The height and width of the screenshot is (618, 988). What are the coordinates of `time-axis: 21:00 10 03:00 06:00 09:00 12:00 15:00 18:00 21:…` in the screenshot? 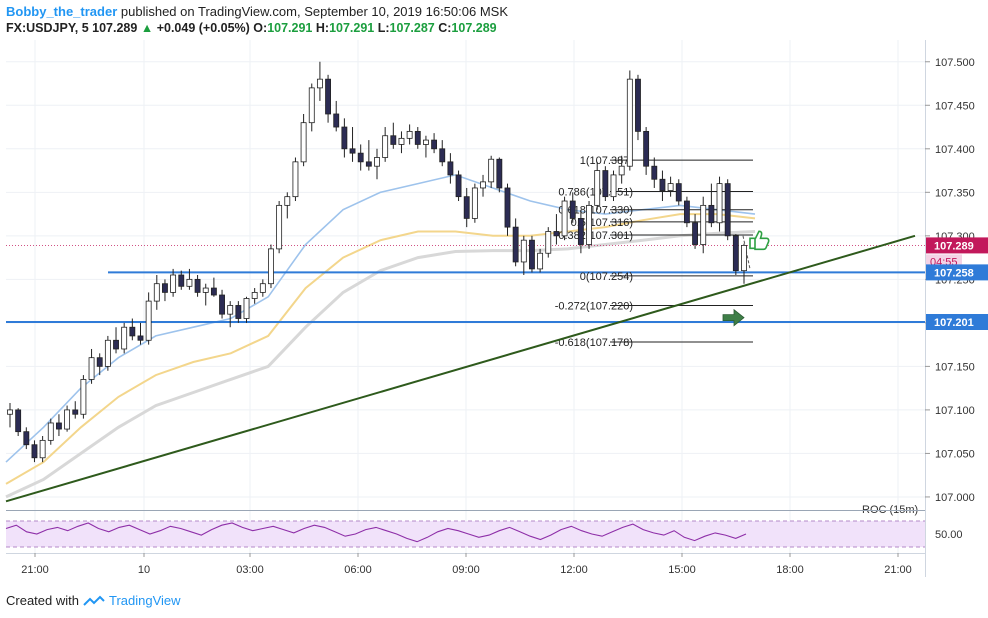 It's located at (466, 564).